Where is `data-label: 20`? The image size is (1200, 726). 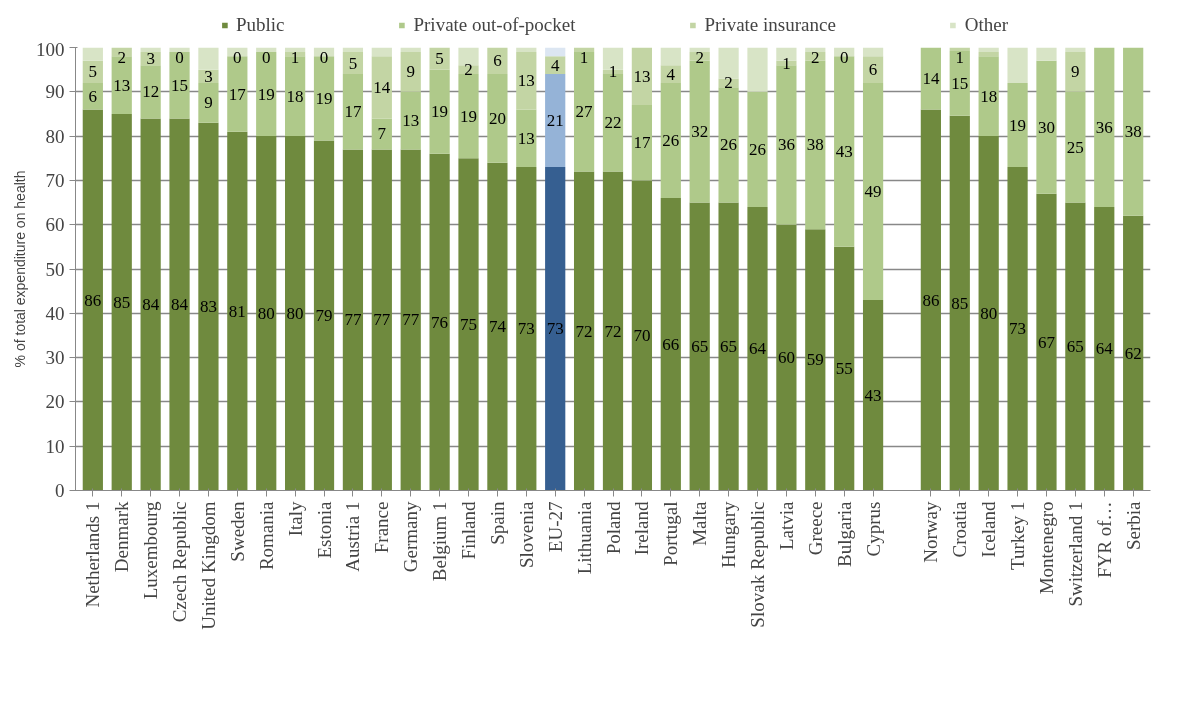
data-label: 20 is located at coordinates (497, 118).